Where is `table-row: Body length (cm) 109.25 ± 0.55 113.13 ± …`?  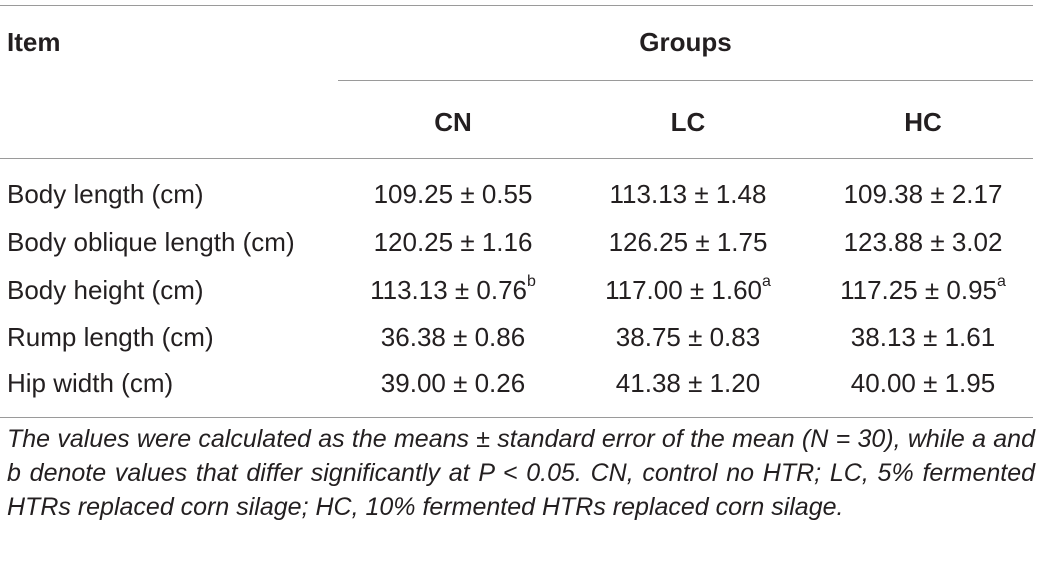 table-row: Body length (cm) 109.25 ± 0.55 113.13 ± … is located at coordinates (516, 194).